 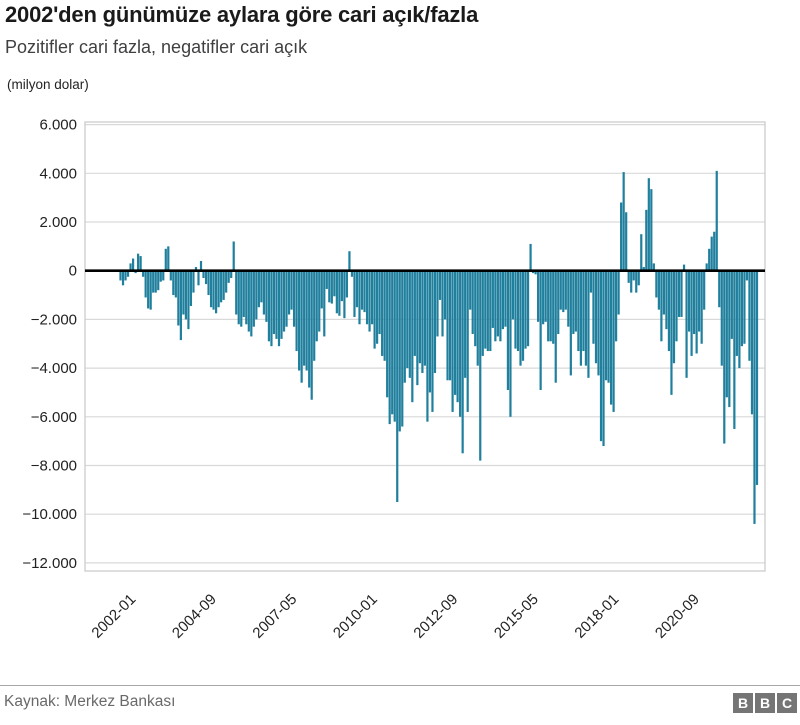 I want to click on x-tick-label: 2007-05, so click(x=274, y=616).